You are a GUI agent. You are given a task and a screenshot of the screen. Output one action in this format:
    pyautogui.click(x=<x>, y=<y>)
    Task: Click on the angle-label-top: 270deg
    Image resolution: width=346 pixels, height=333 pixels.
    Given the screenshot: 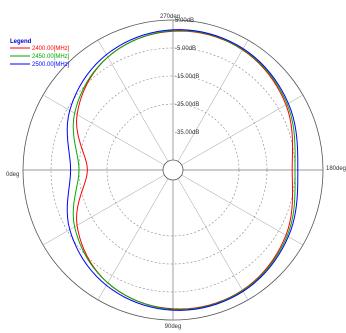 What is the action you would take?
    pyautogui.click(x=170, y=17)
    